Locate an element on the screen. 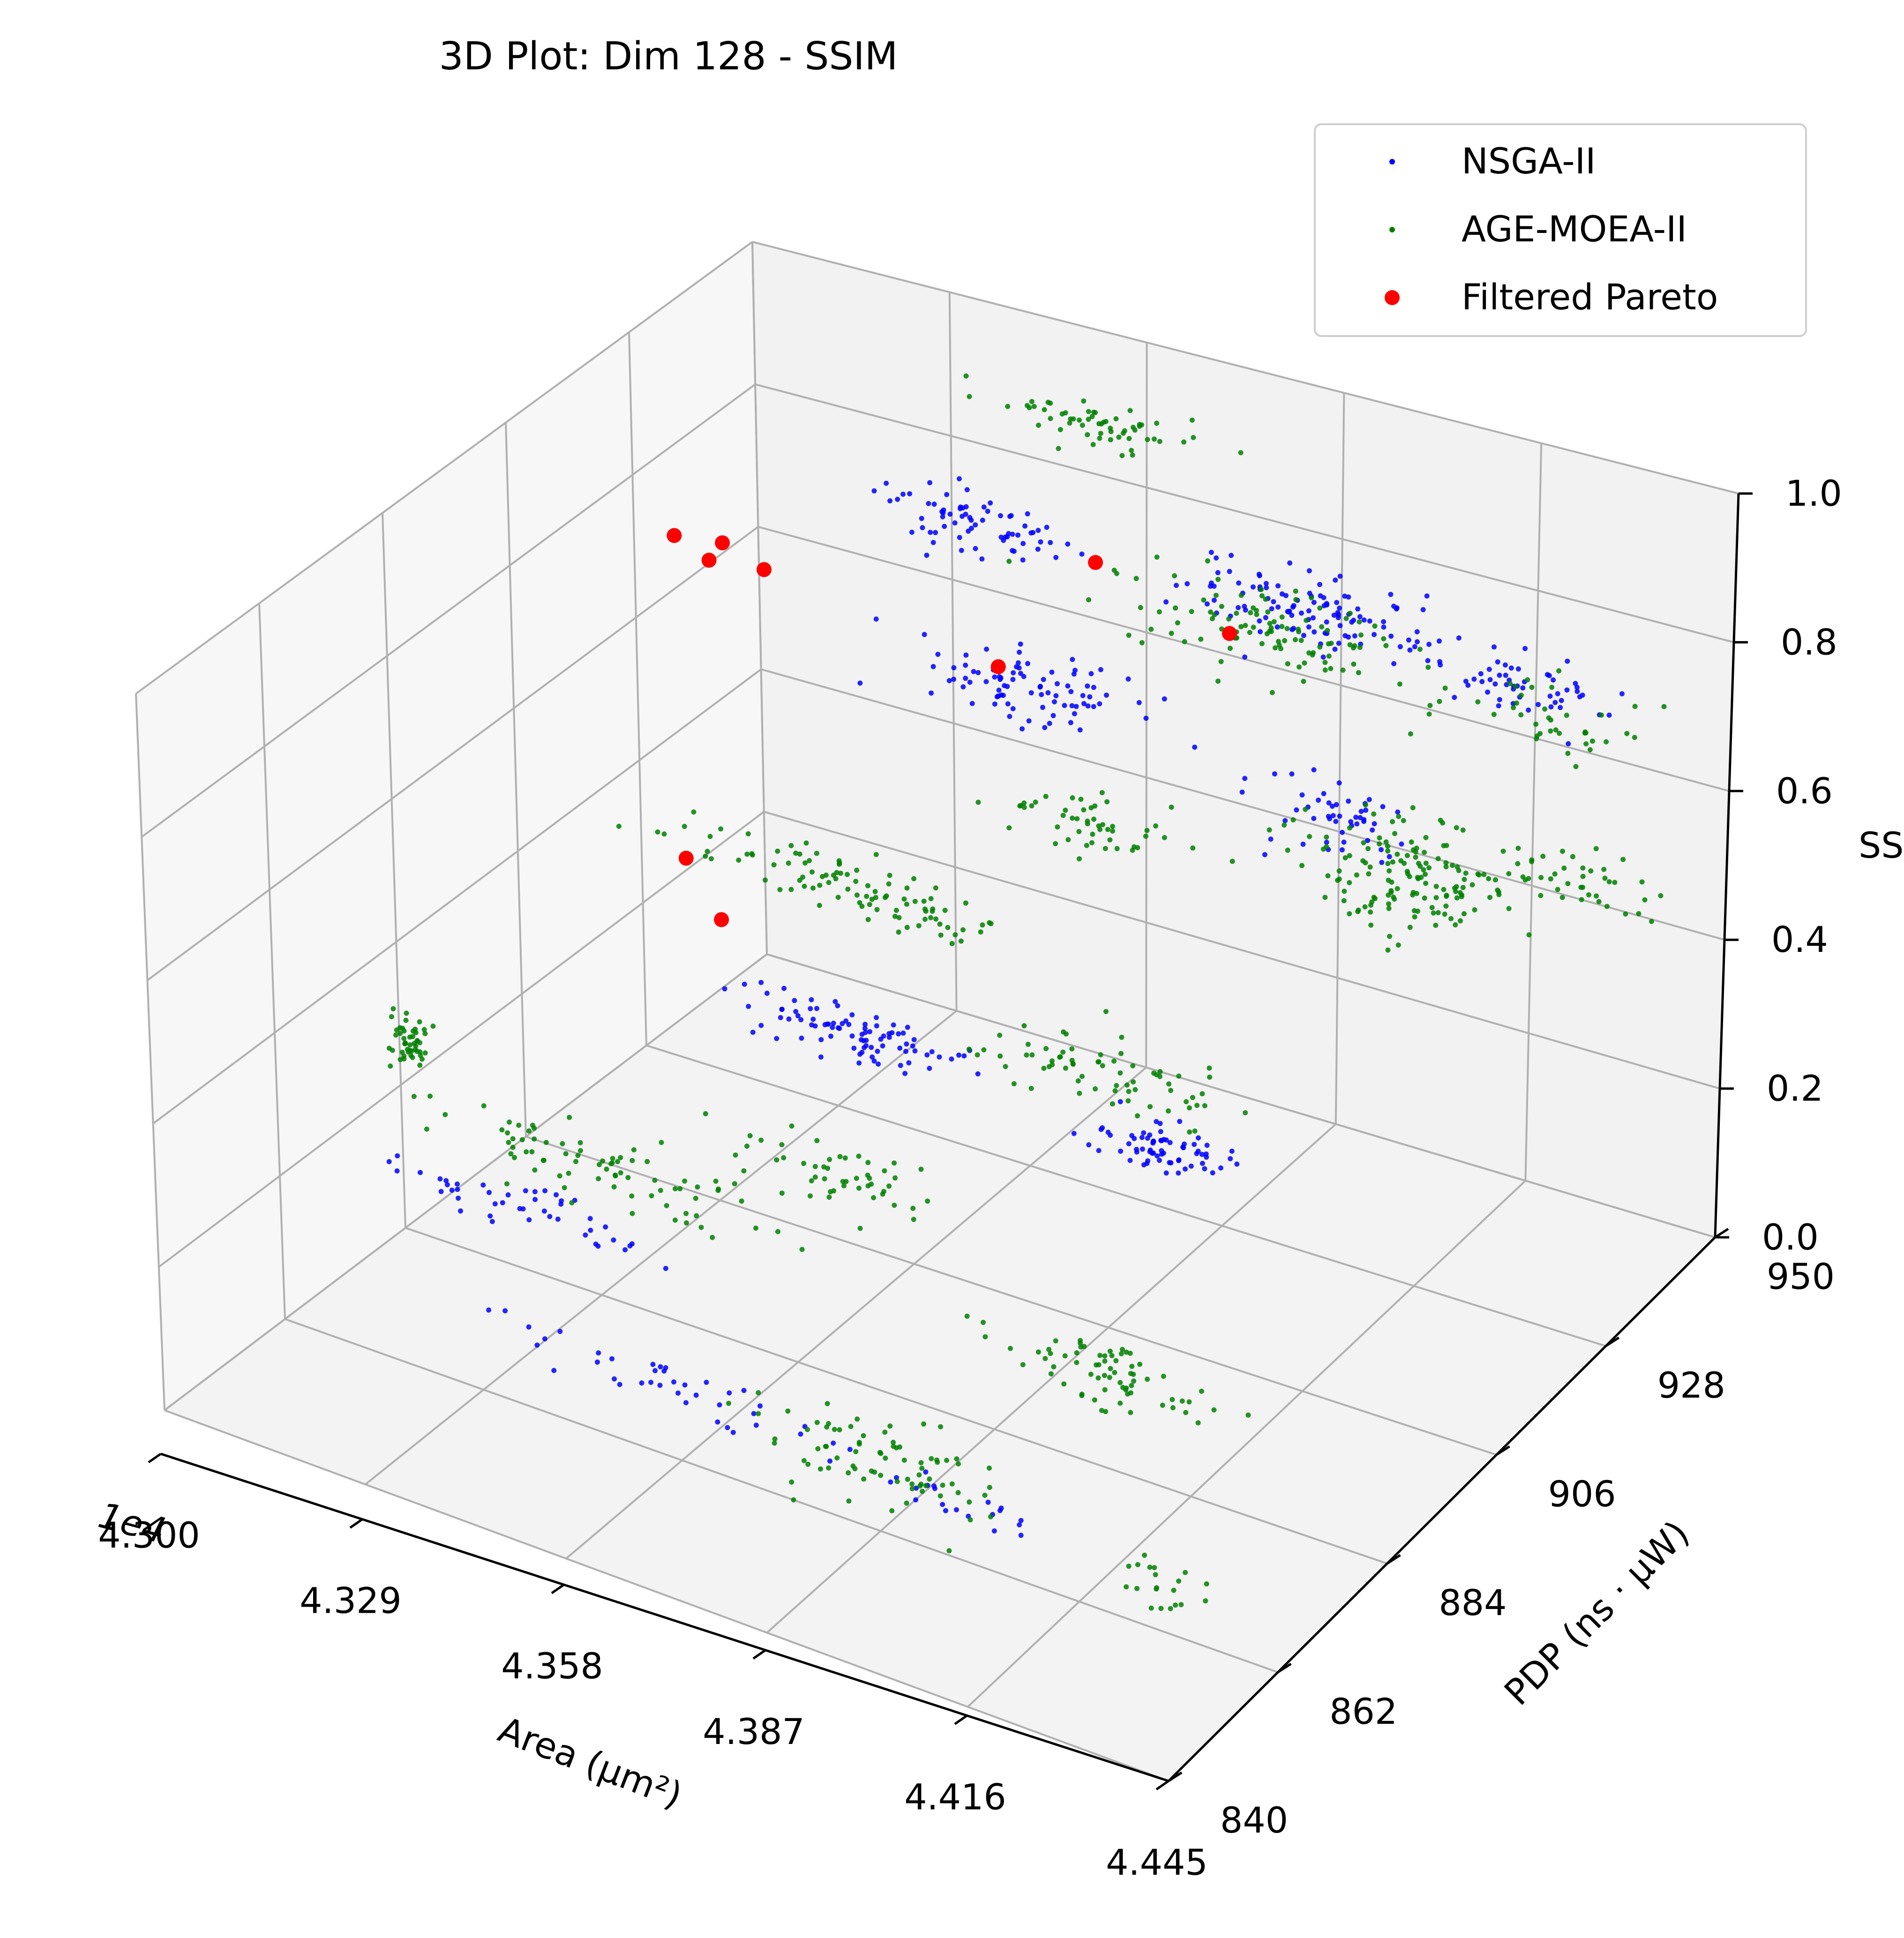 Image resolution: width=1904 pixels, height=1938 pixels. tick-label: 0.8 is located at coordinates (1809, 642).